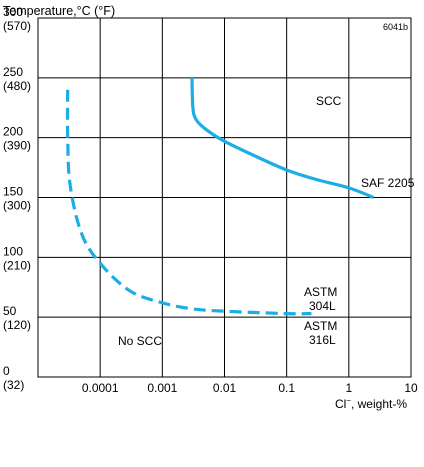 Image resolution: width=424 pixels, height=467 pixels. I want to click on annotation-astm-304l-line1: ASTM, so click(320, 292).